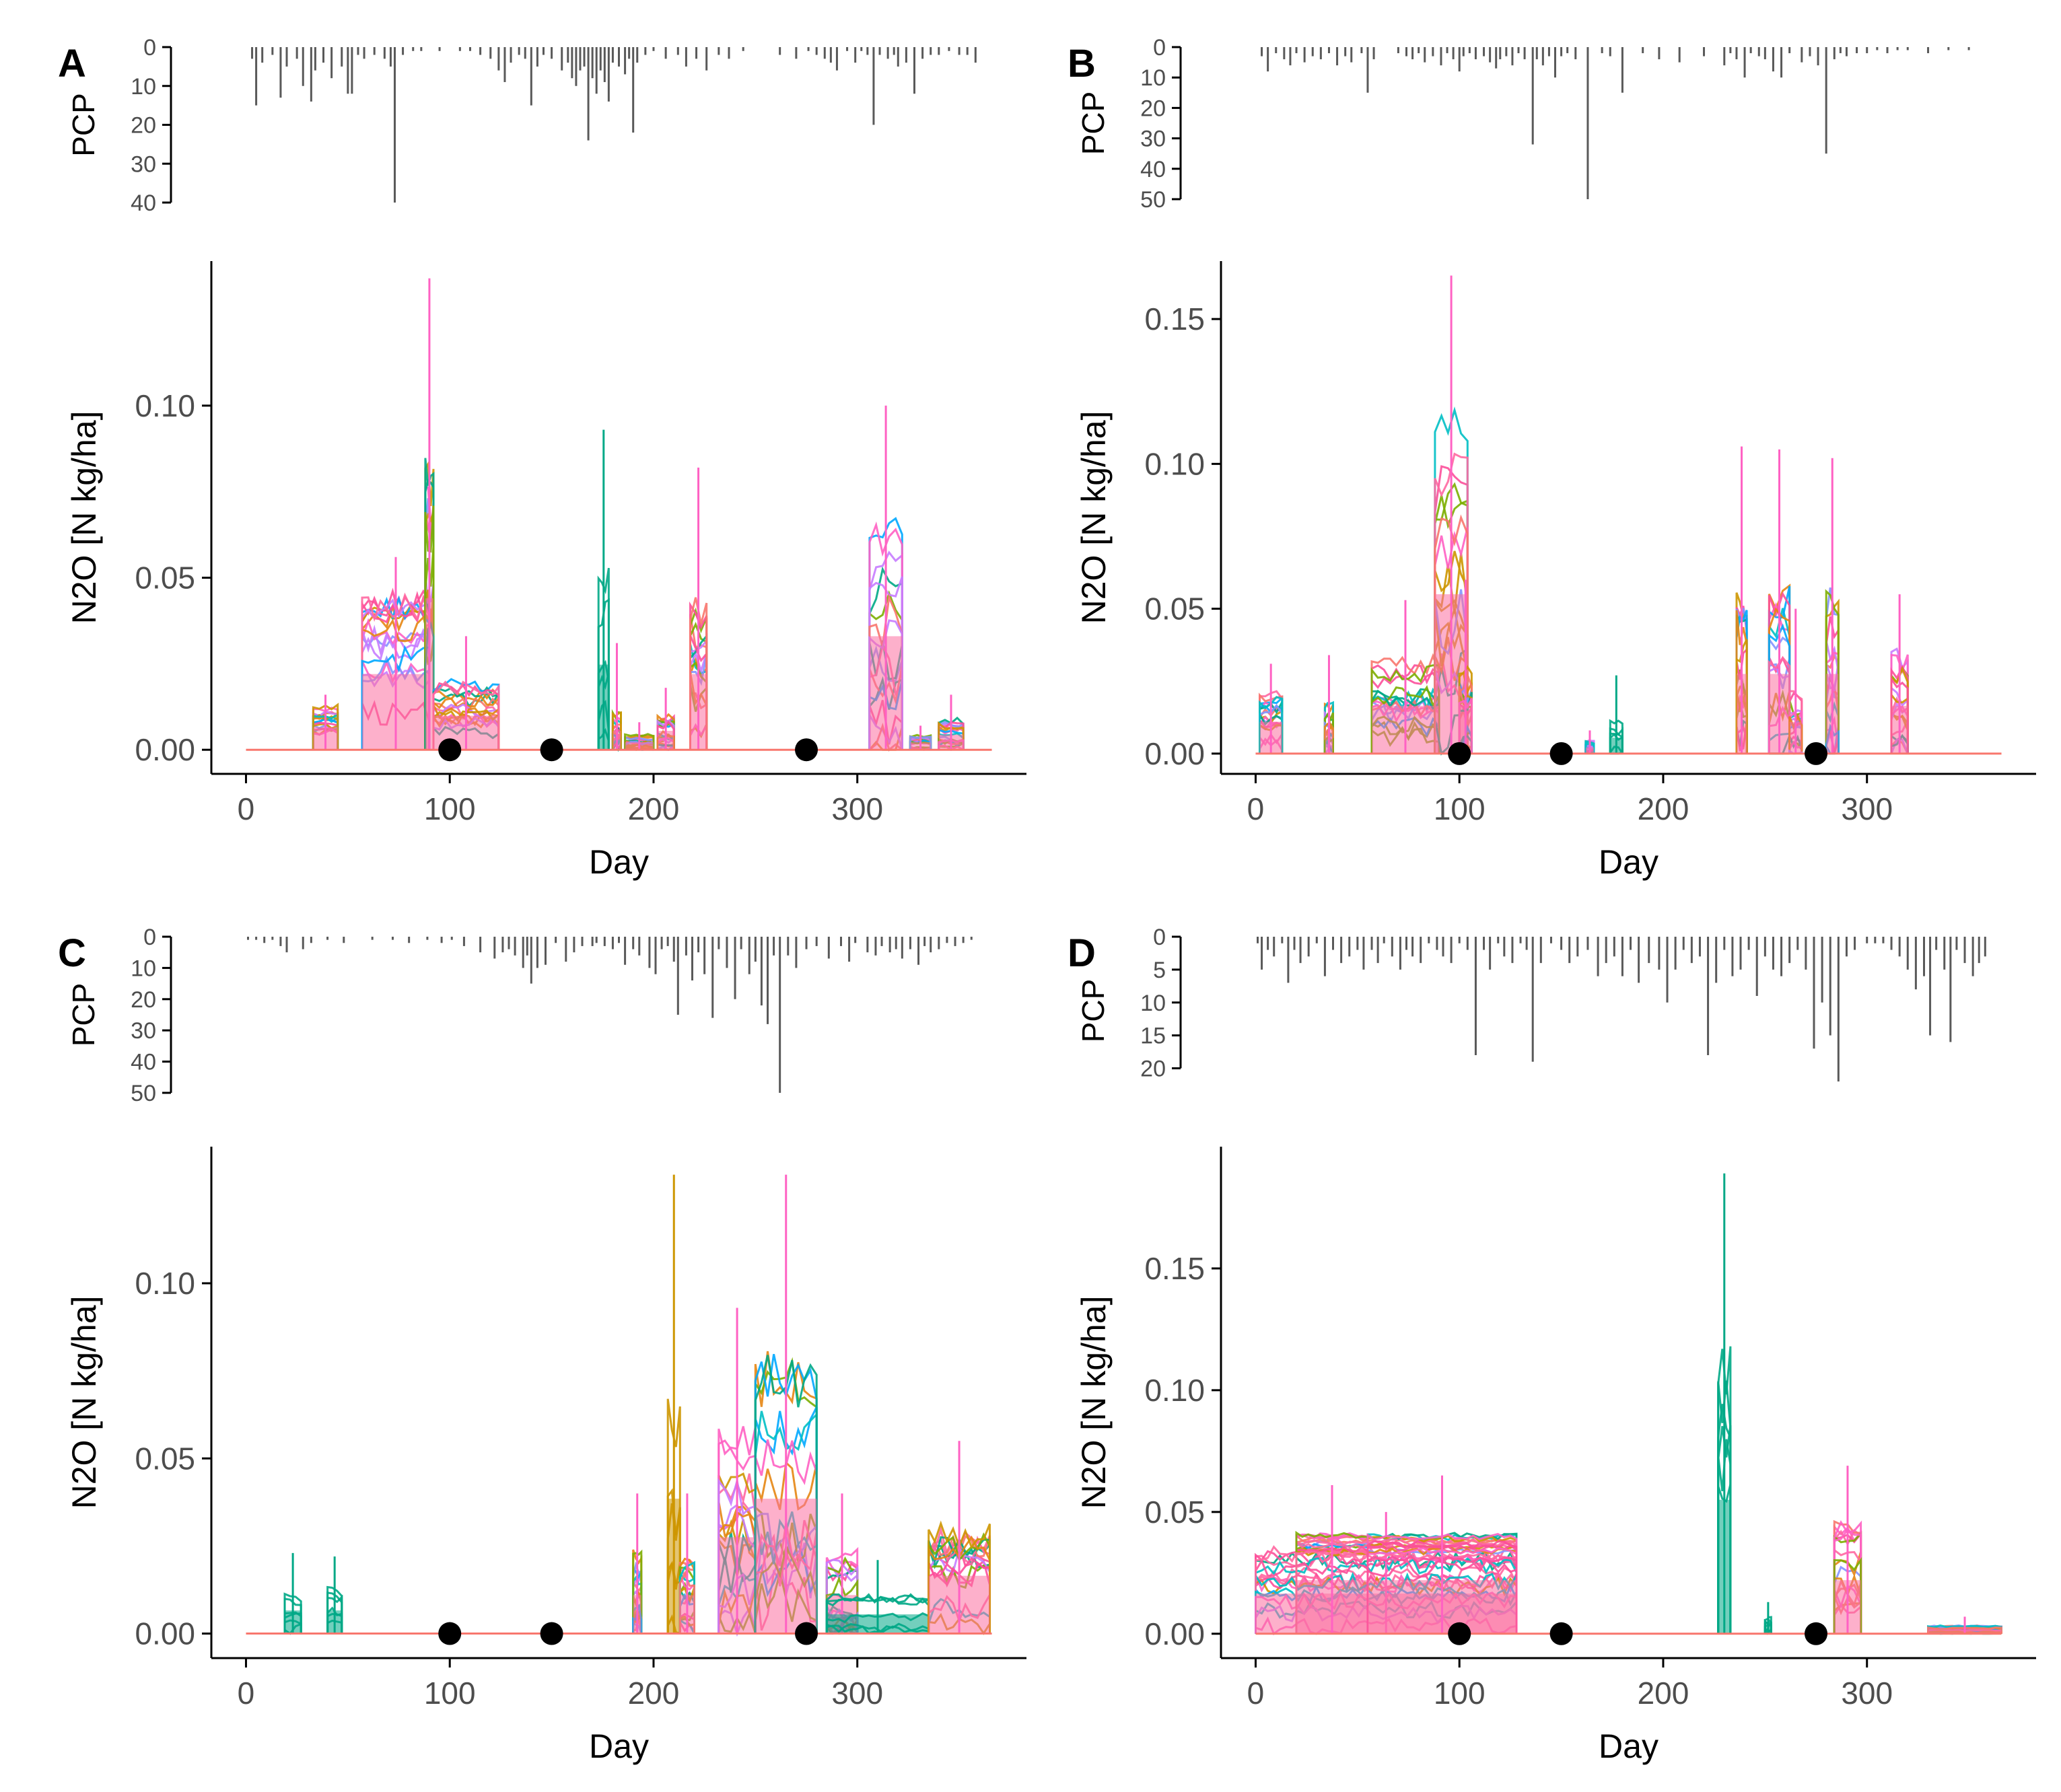 The height and width of the screenshot is (1792, 2061). Describe the element at coordinates (1159, 970) in the screenshot. I see `pcp-tick-label: 5` at that location.